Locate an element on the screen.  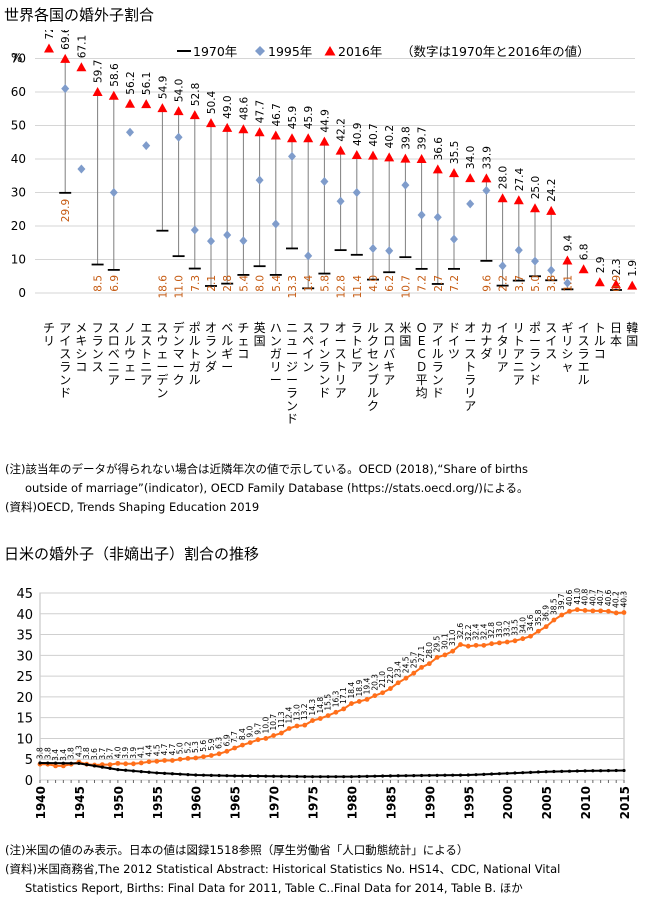
chart1-y-tick-label: 70 is located at coordinates (18, 59).